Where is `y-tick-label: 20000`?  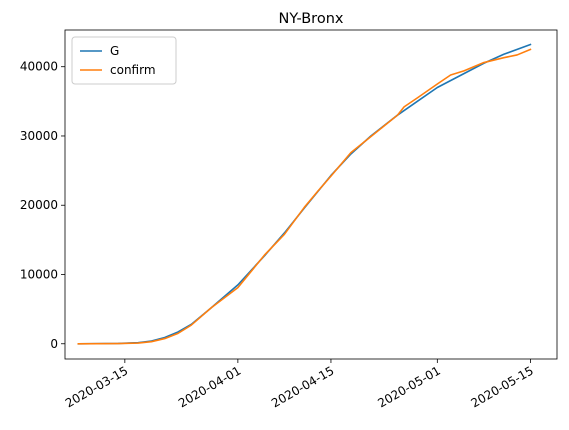
y-tick-label: 20000 is located at coordinates (39, 205).